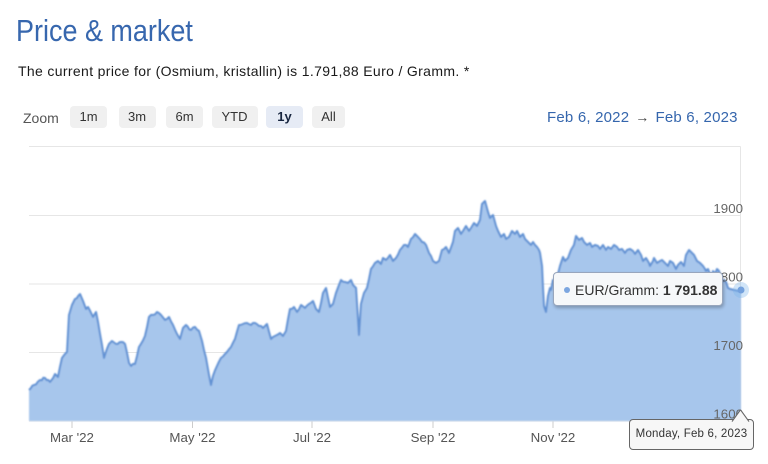  Describe the element at coordinates (728, 208) in the screenshot. I see `svg-text: 1900` at that location.